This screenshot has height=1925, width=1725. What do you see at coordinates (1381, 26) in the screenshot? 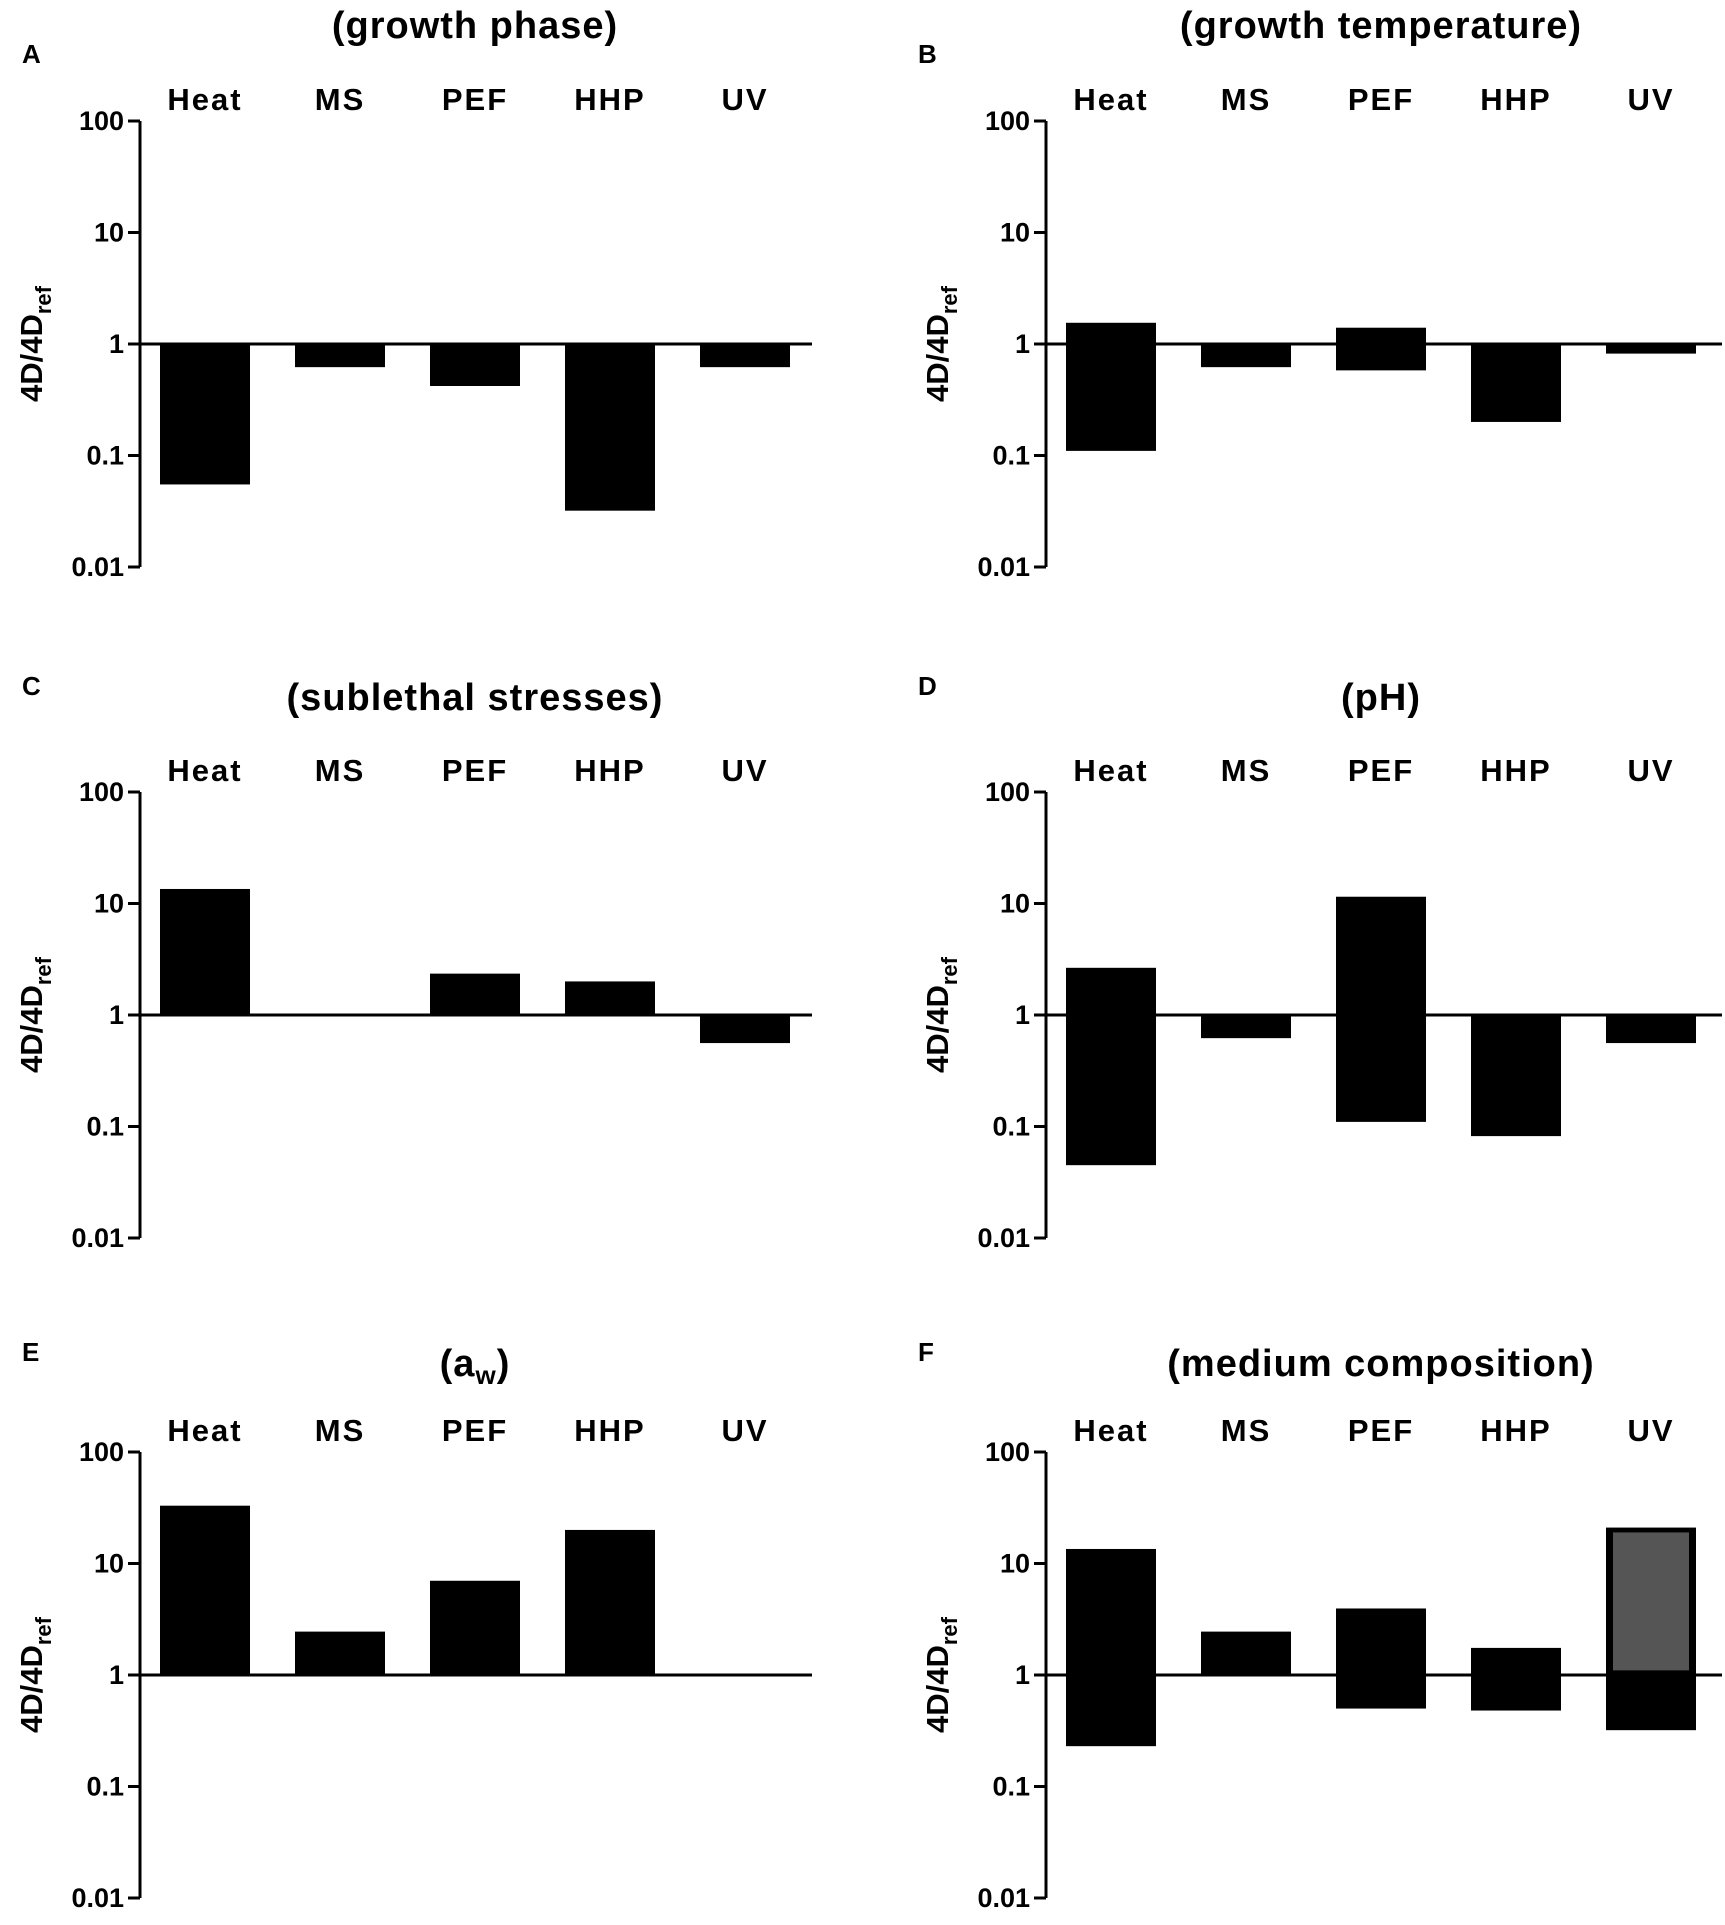
I see `panel-title: (growth temperature)` at bounding box center [1381, 26].